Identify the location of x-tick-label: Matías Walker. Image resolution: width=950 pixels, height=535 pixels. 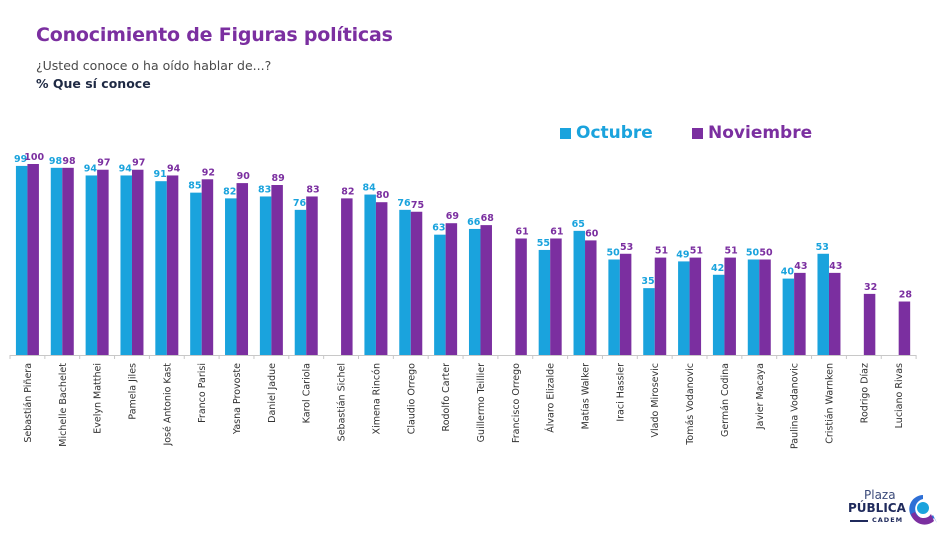
(586, 396).